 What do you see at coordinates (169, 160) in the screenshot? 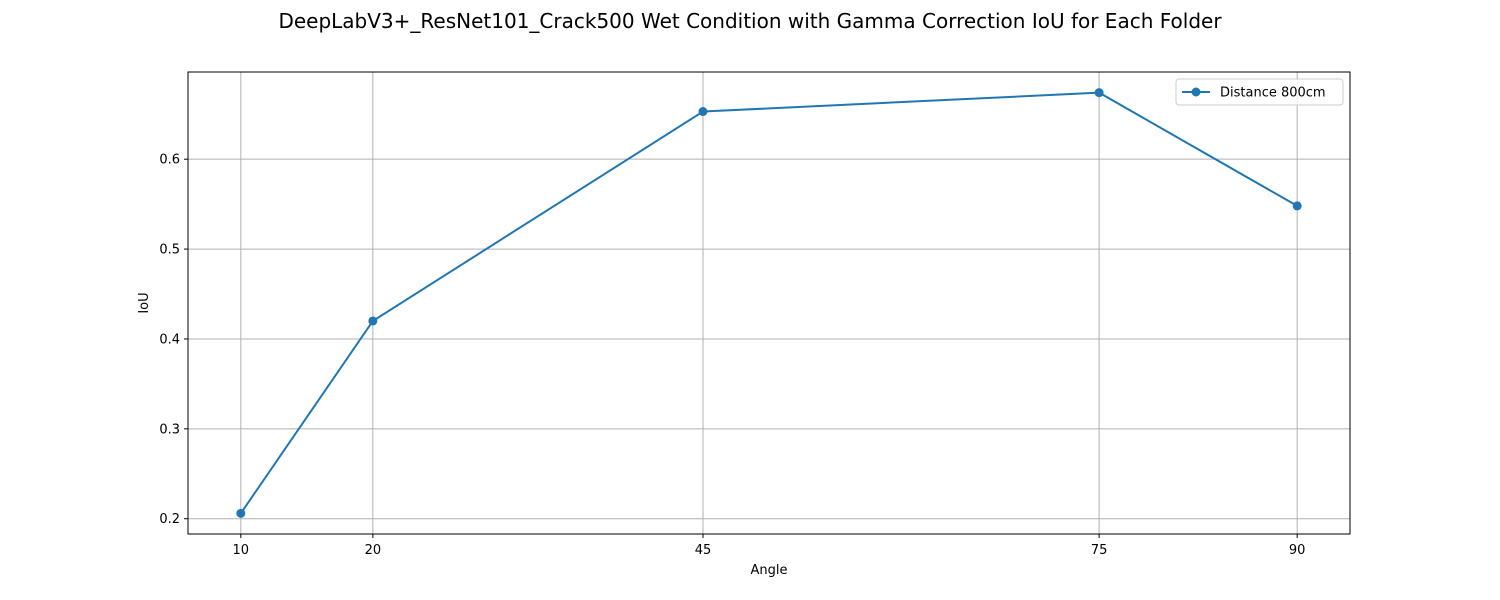
I see `y-tick-label: 0.6` at bounding box center [169, 160].